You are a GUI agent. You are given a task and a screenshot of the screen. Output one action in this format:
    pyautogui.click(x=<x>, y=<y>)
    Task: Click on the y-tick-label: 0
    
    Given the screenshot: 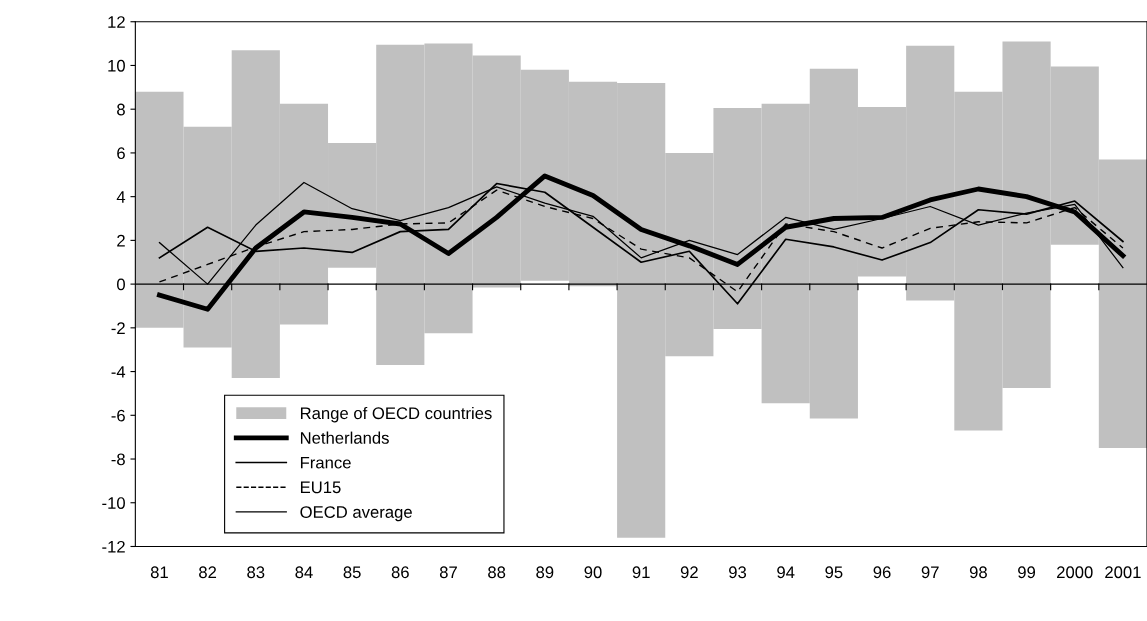 What is the action you would take?
    pyautogui.click(x=121, y=284)
    